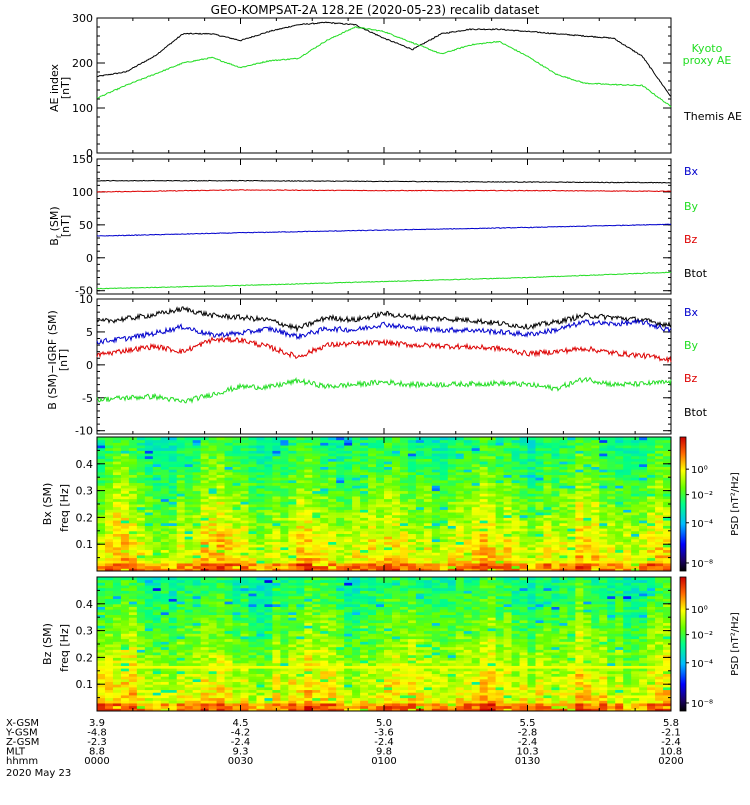 This screenshot has width=750, height=805. Describe the element at coordinates (82, 192) in the screenshot. I see `b-ytick-label: 100` at that location.